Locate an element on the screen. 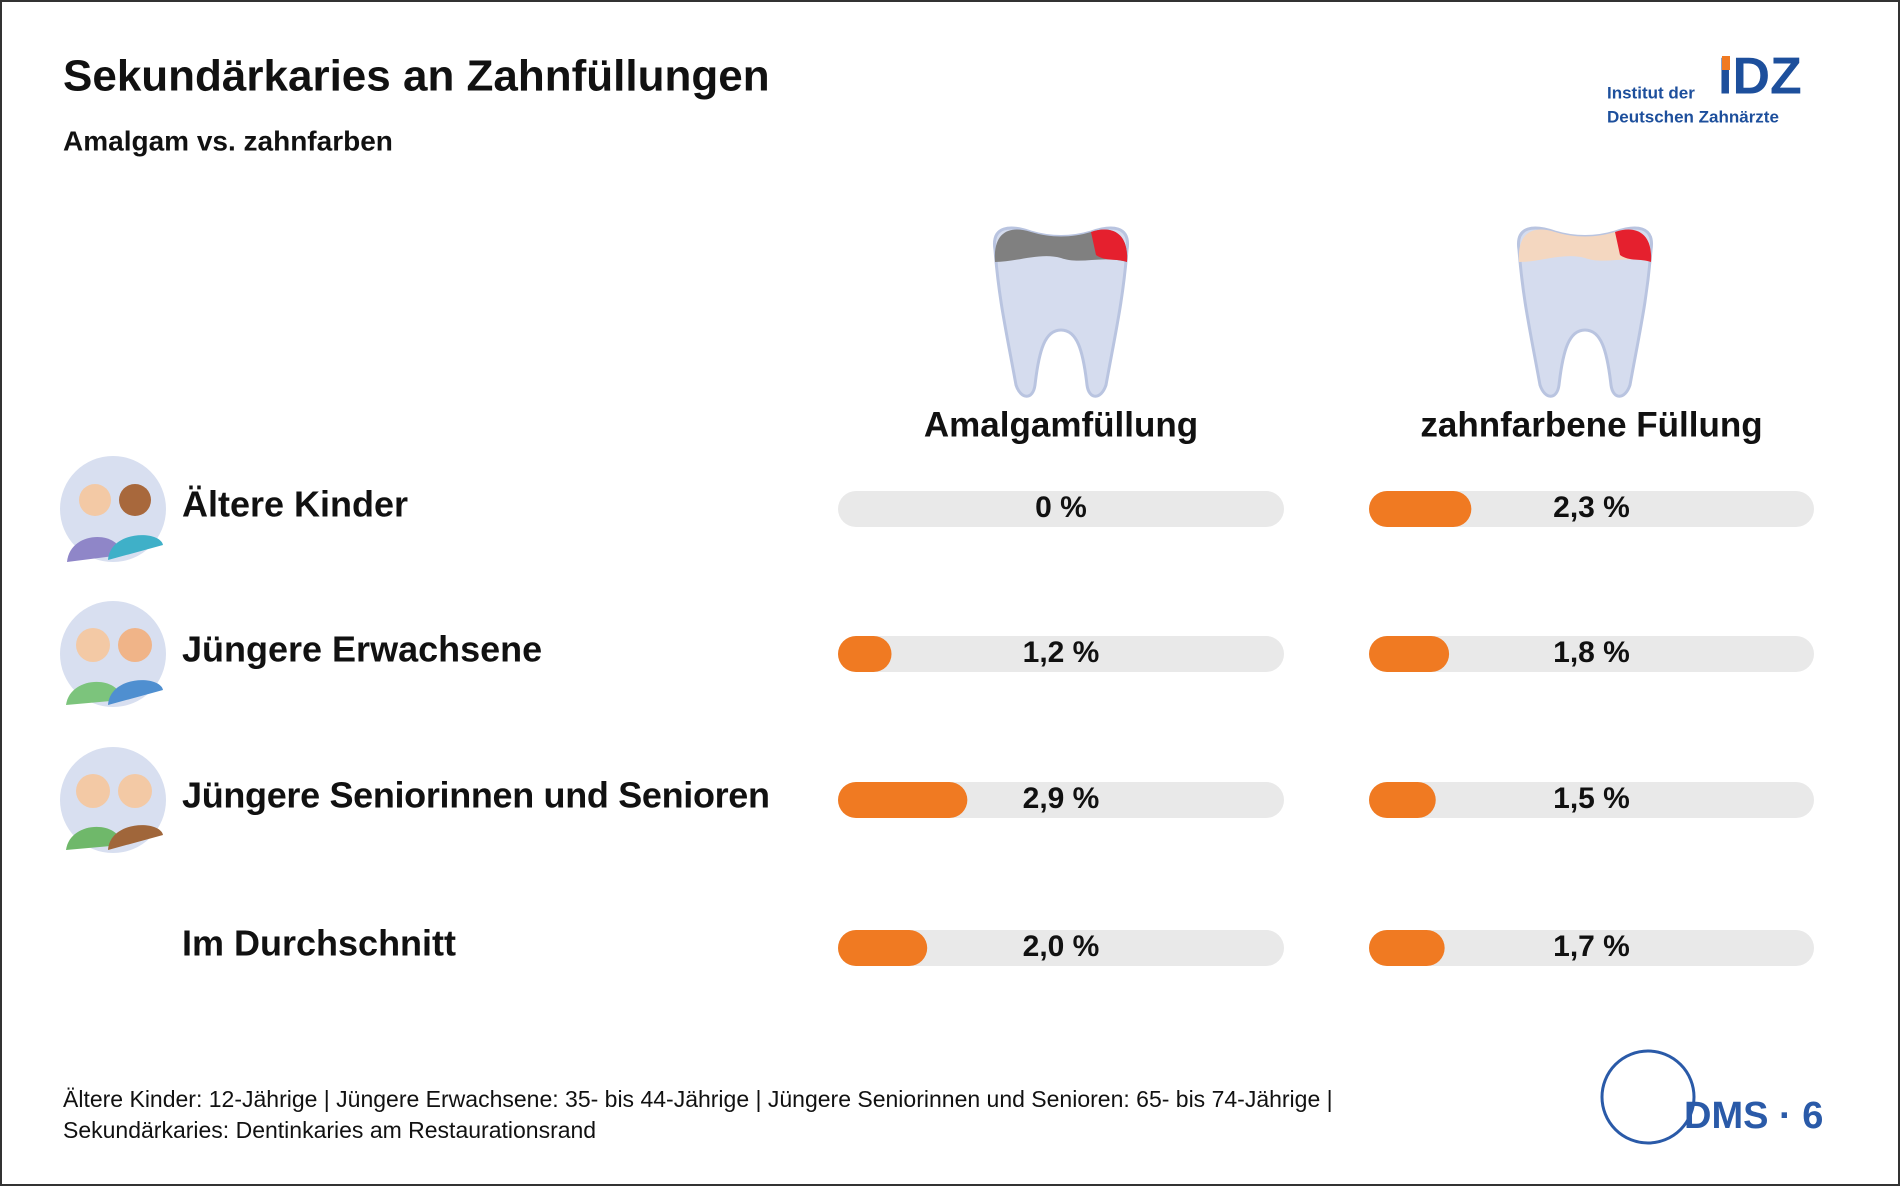 The height and width of the screenshot is (1186, 1900). value-label: 2,0 % is located at coordinates (1061, 946).